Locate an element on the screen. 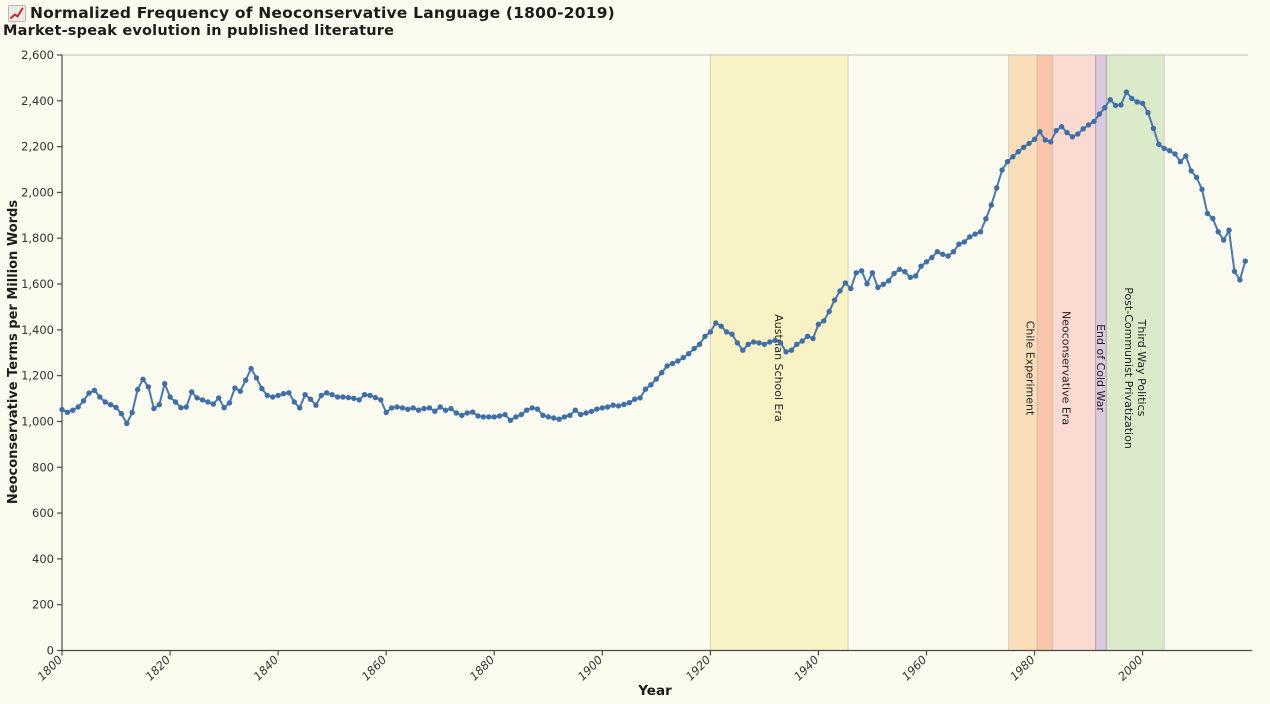 This screenshot has height=704, width=1270. x-tick-label: 2000 is located at coordinates (1130, 668).